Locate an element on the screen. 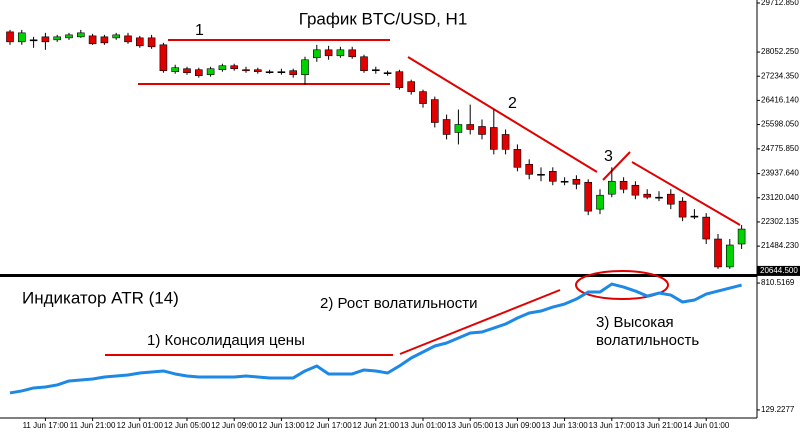  y-tick-label: 29712.850 is located at coordinates (780, 3).